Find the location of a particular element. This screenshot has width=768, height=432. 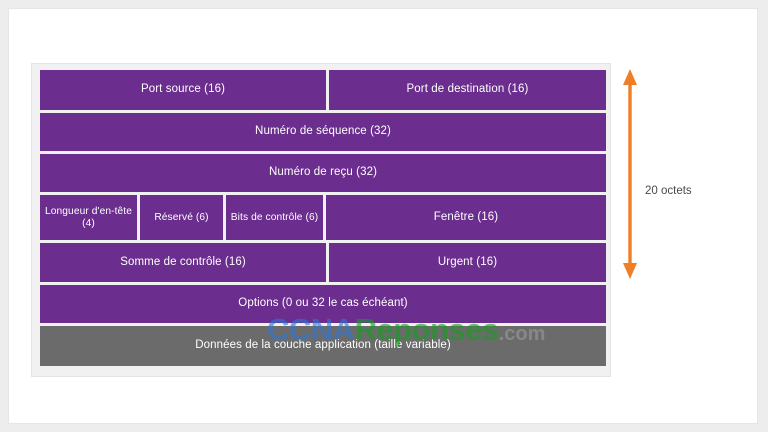

table-row: Numéro de séquence (32) is located at coordinates (323, 132).